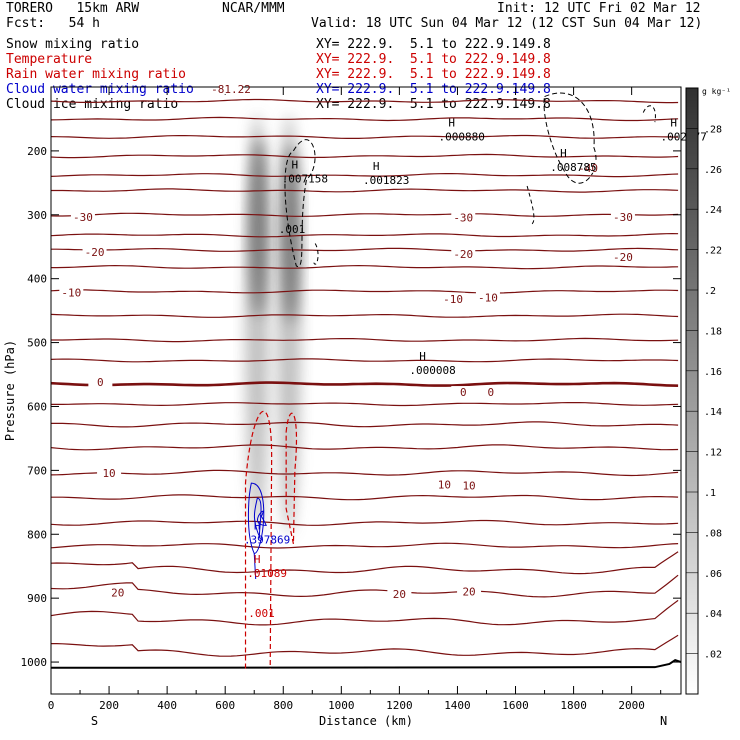 The width and height of the screenshot is (740, 740). I want to click on x-tick-label: 1000, so click(341, 705).